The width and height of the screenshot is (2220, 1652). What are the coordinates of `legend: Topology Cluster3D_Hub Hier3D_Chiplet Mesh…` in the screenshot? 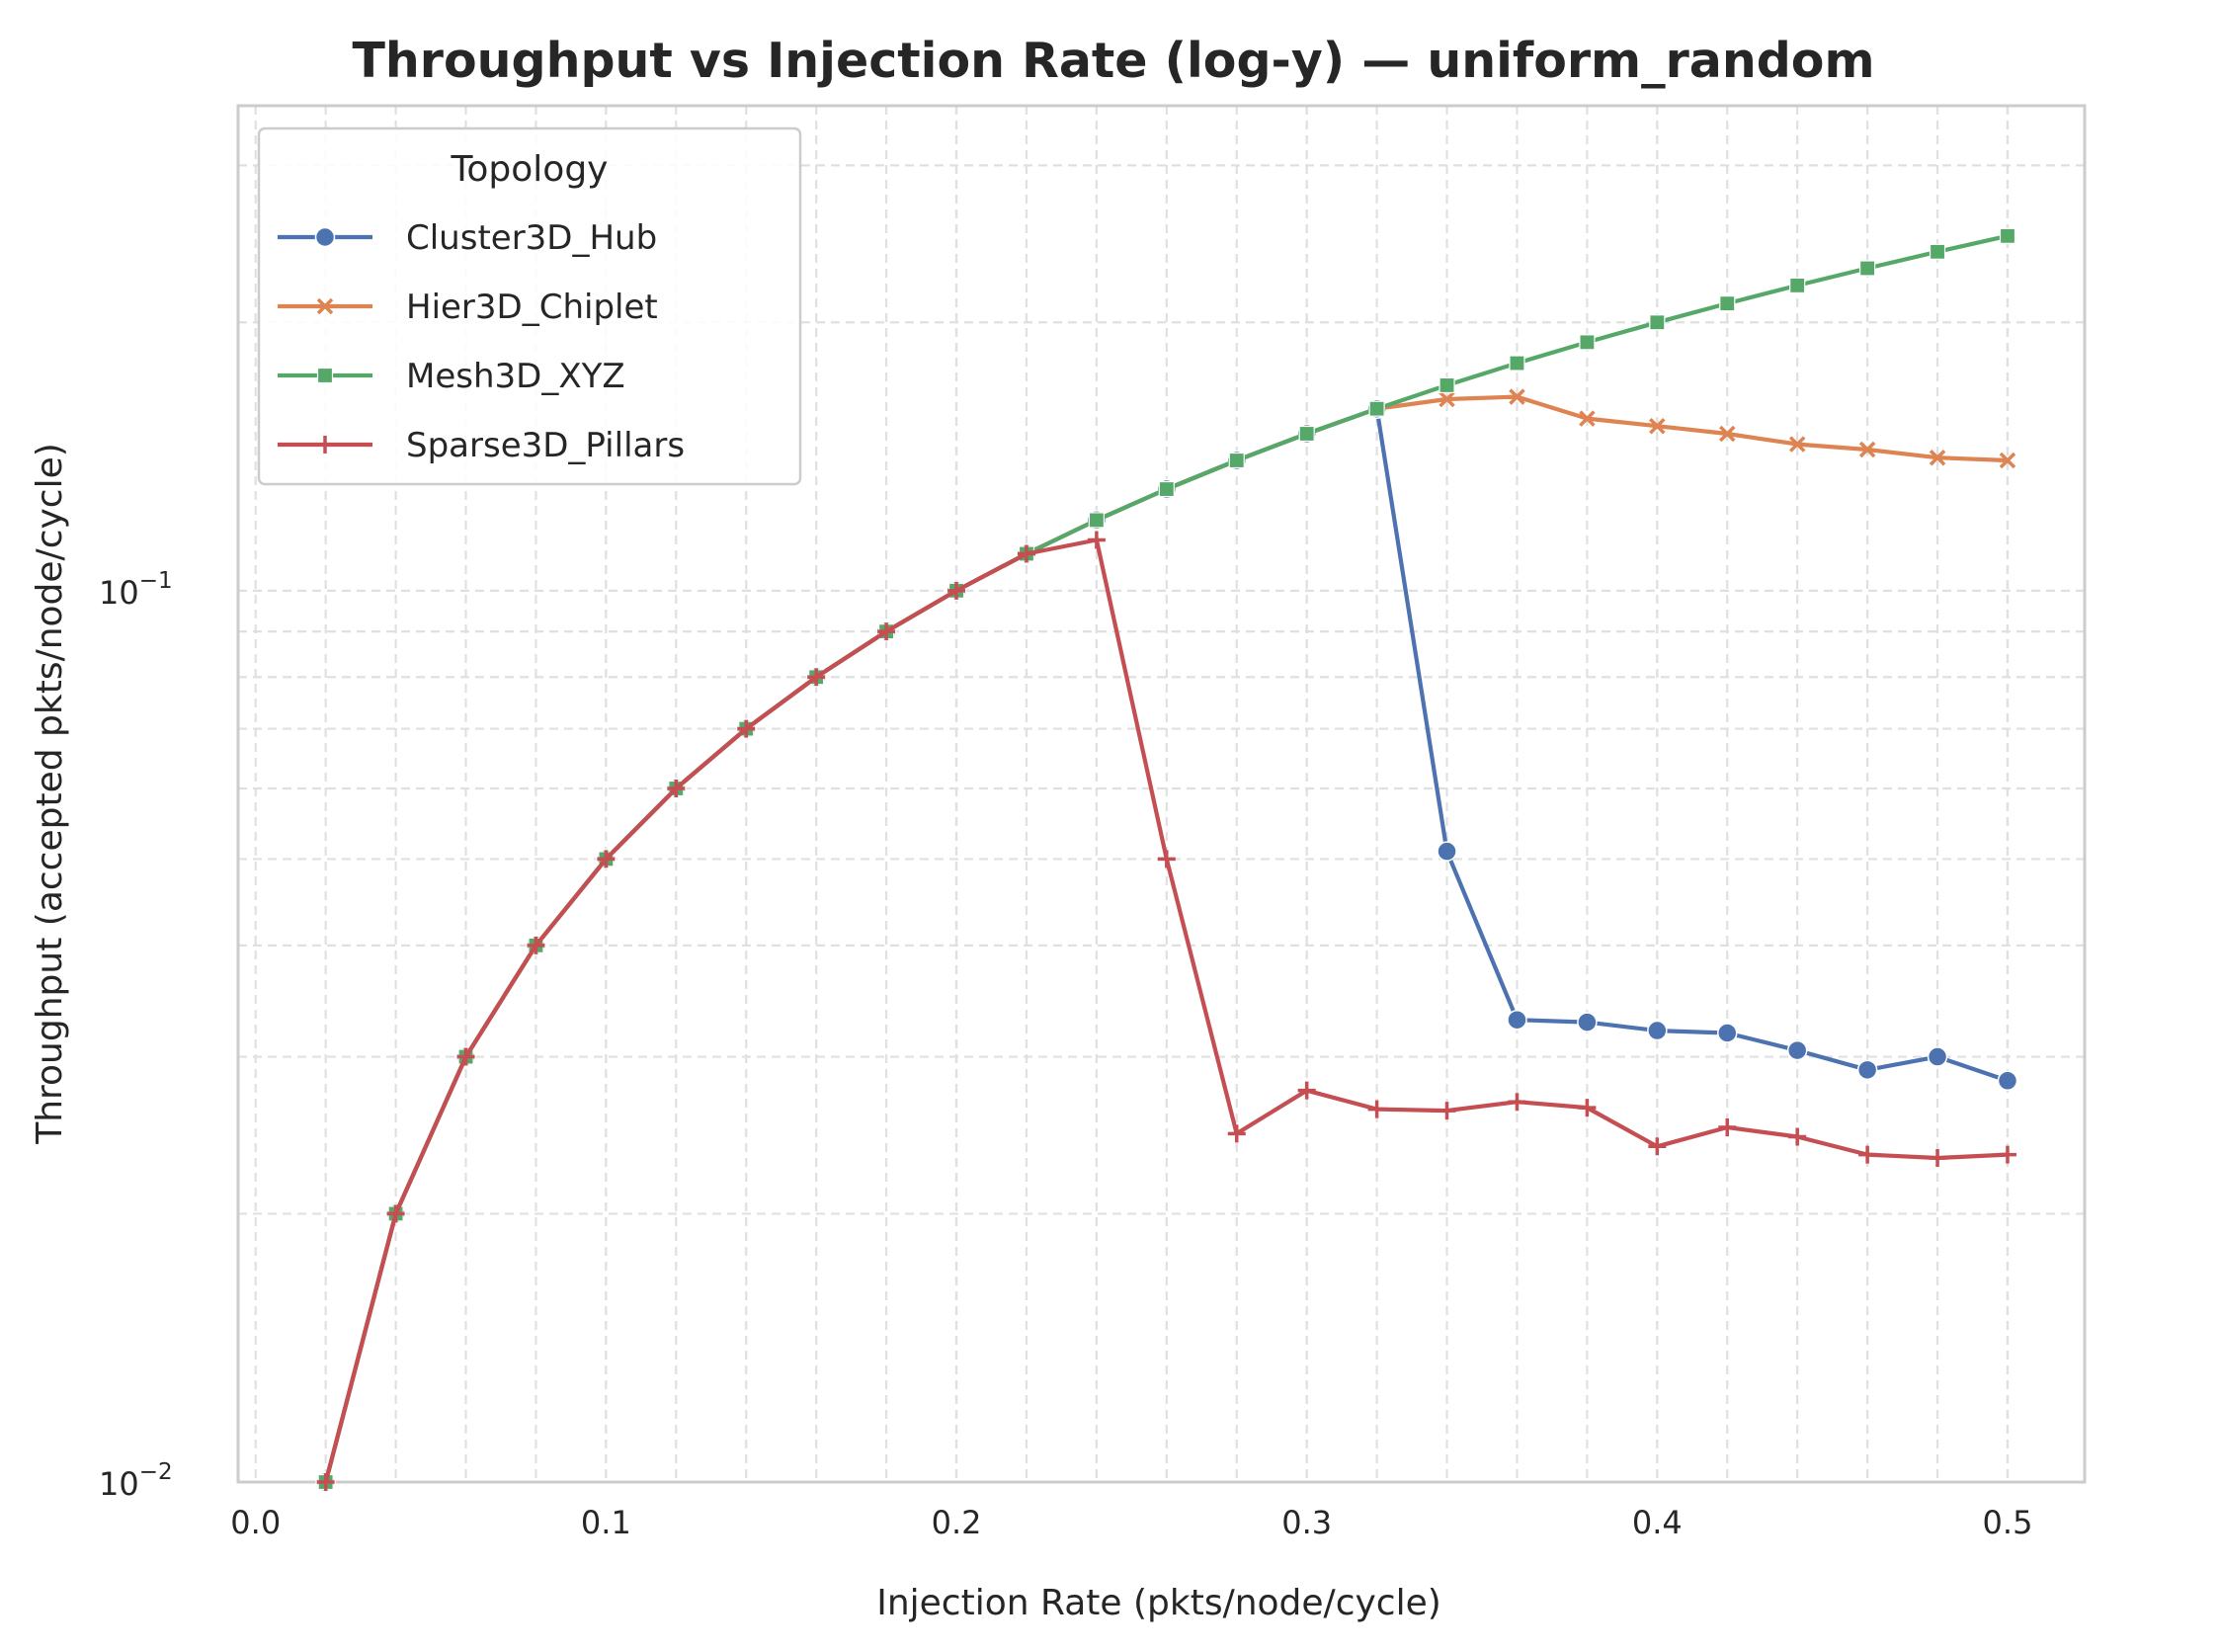 It's located at (529, 306).